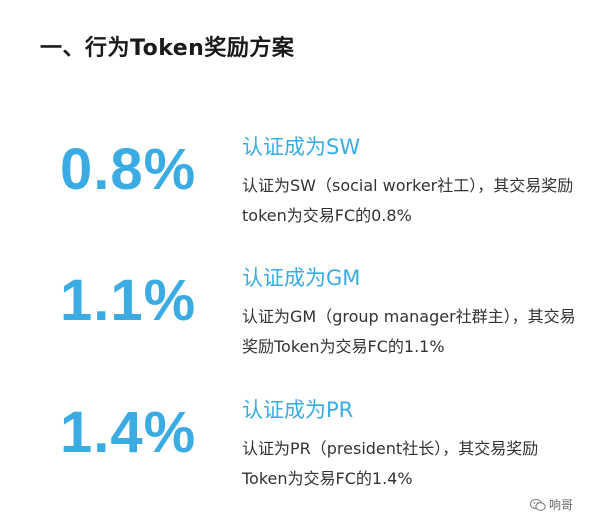 This screenshot has width=596, height=526. What do you see at coordinates (128, 169) in the screenshot?
I see `tier-percent: 0.8%` at bounding box center [128, 169].